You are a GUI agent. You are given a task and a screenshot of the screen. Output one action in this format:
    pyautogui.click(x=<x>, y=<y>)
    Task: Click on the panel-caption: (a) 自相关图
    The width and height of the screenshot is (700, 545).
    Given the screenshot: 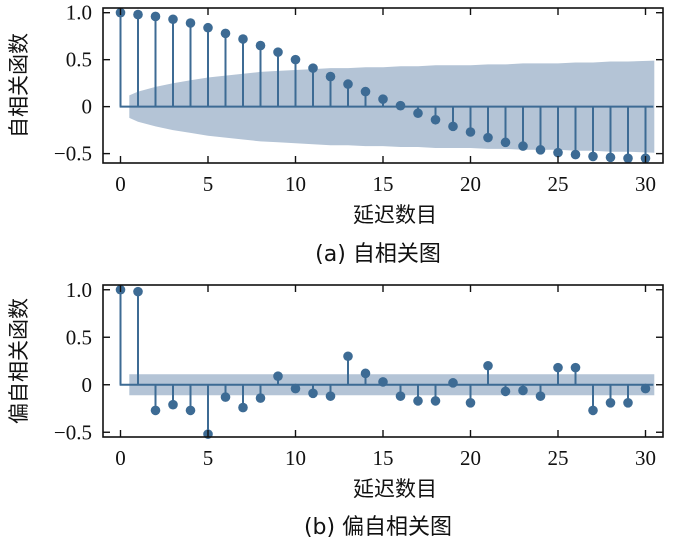 What is the action you would take?
    pyautogui.click(x=378, y=254)
    